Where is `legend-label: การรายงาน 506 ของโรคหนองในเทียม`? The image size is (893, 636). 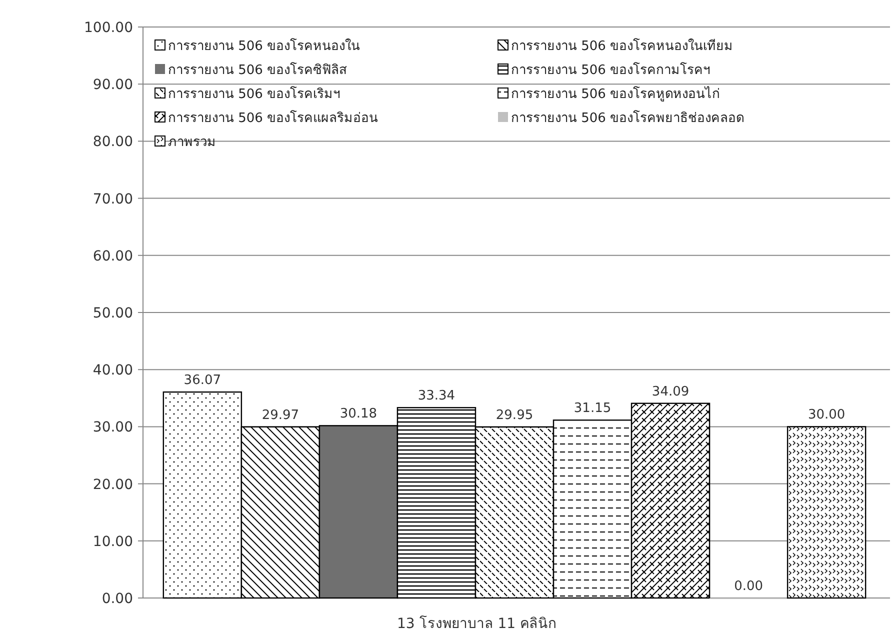
legend-label: การรายงาน 506 ของโรคหนองในเทียม is located at coordinates (622, 46).